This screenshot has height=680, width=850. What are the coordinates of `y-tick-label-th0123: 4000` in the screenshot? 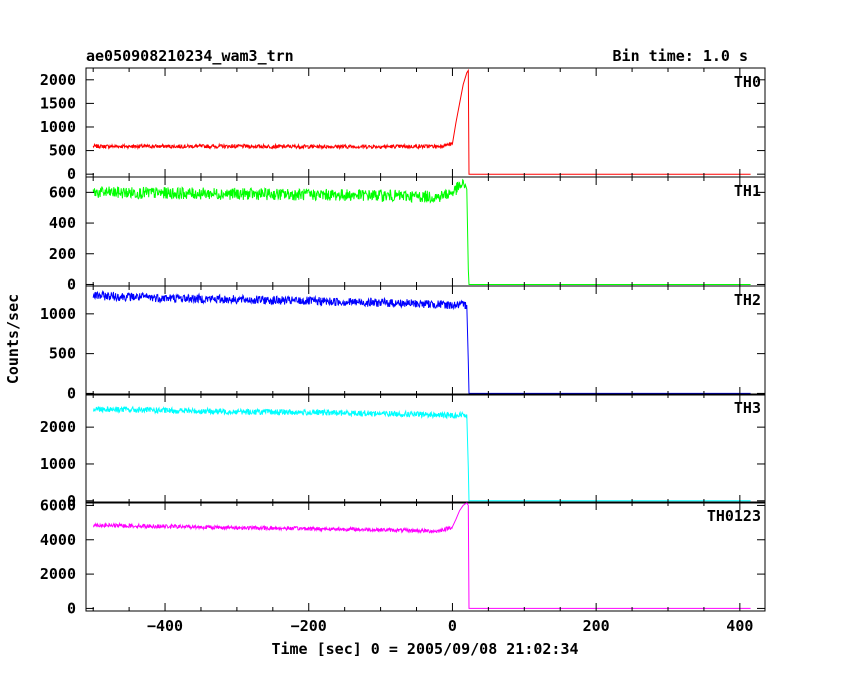 It's located at (58, 540).